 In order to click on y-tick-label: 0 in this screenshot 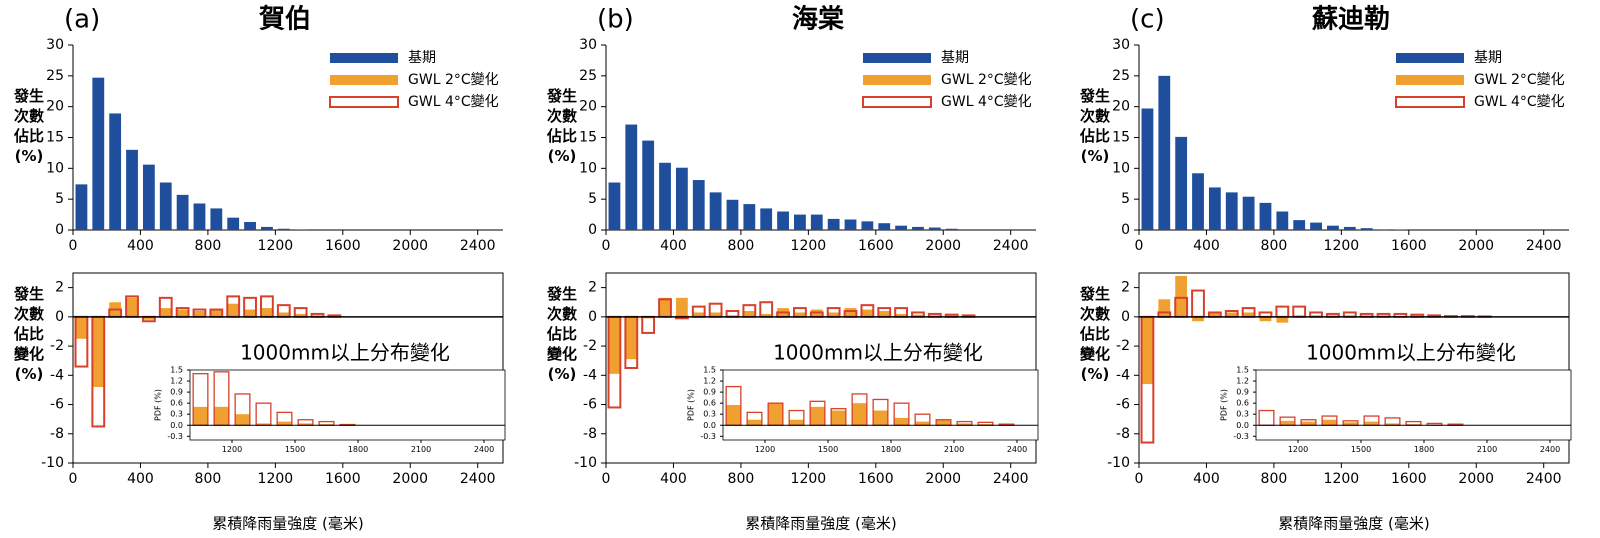, I will do `click(592, 230)`.